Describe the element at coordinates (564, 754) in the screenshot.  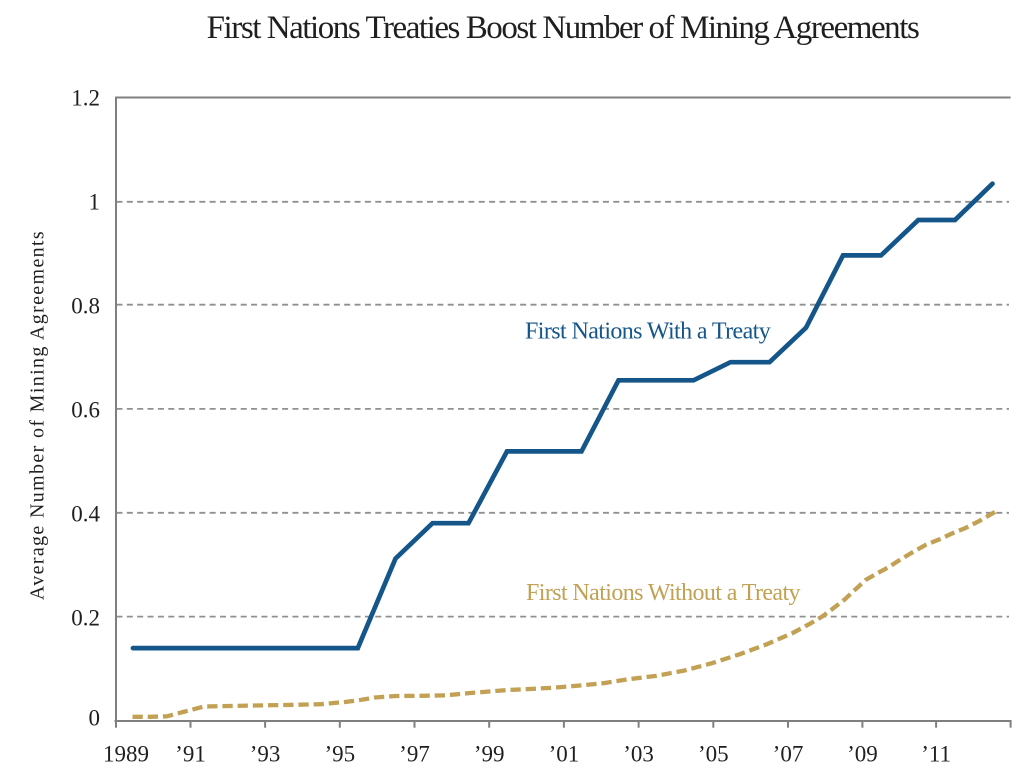
I see `svg-text: ’01` at that location.